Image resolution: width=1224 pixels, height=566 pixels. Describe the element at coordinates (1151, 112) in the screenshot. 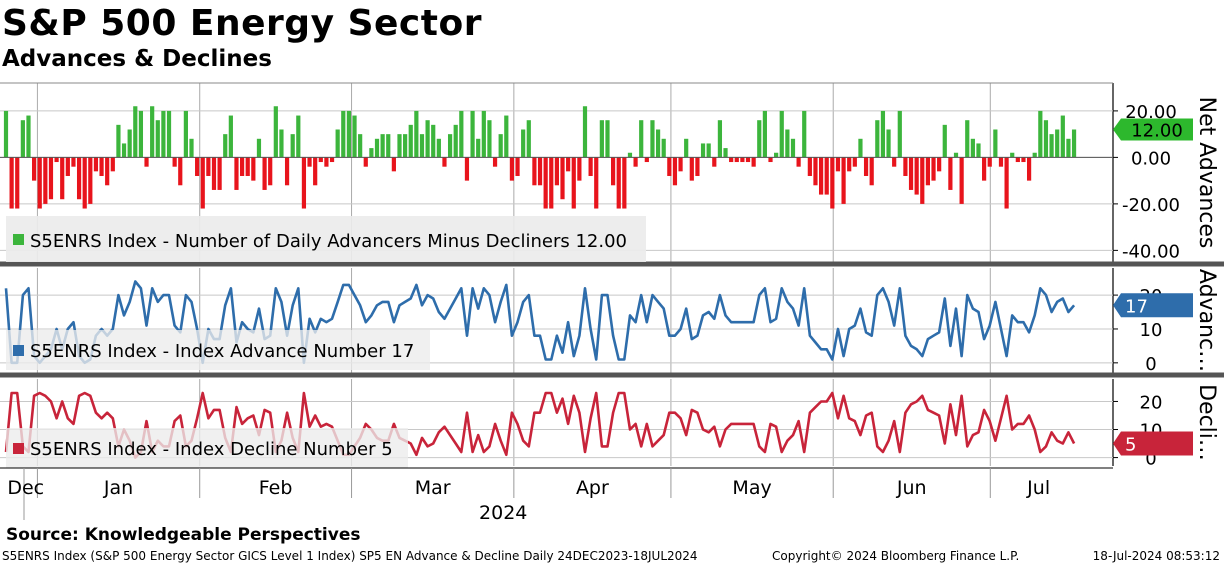

I see `y-tick-label: 20.00` at that location.